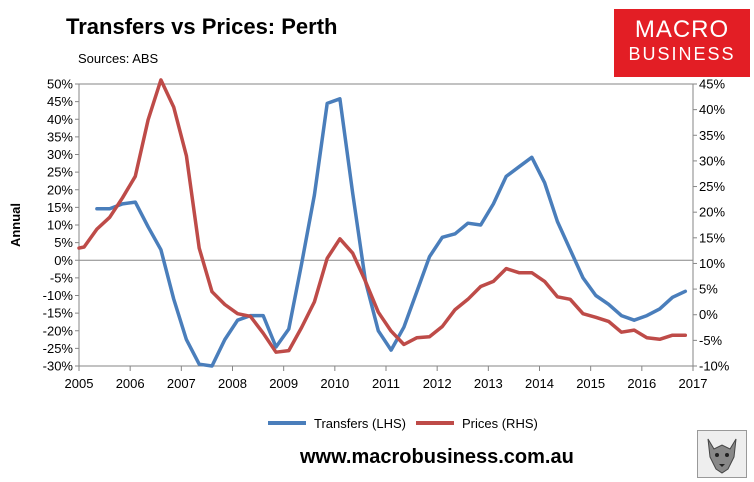 Image resolution: width=754 pixels, height=482 pixels. What do you see at coordinates (708, 314) in the screenshot?
I see `y-right-tick-label: 0%` at bounding box center [708, 314].